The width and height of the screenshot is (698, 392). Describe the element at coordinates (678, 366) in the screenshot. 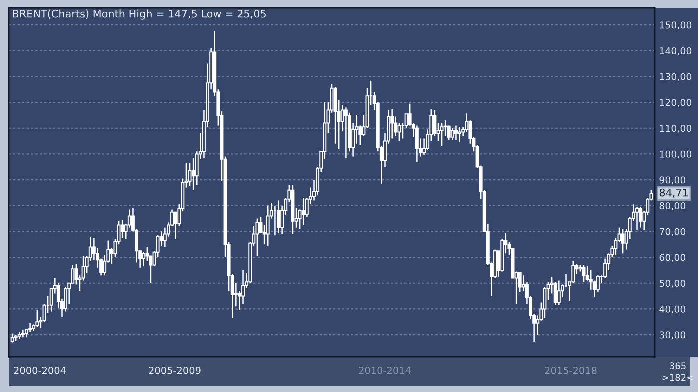

I see `text: 365` at that location.